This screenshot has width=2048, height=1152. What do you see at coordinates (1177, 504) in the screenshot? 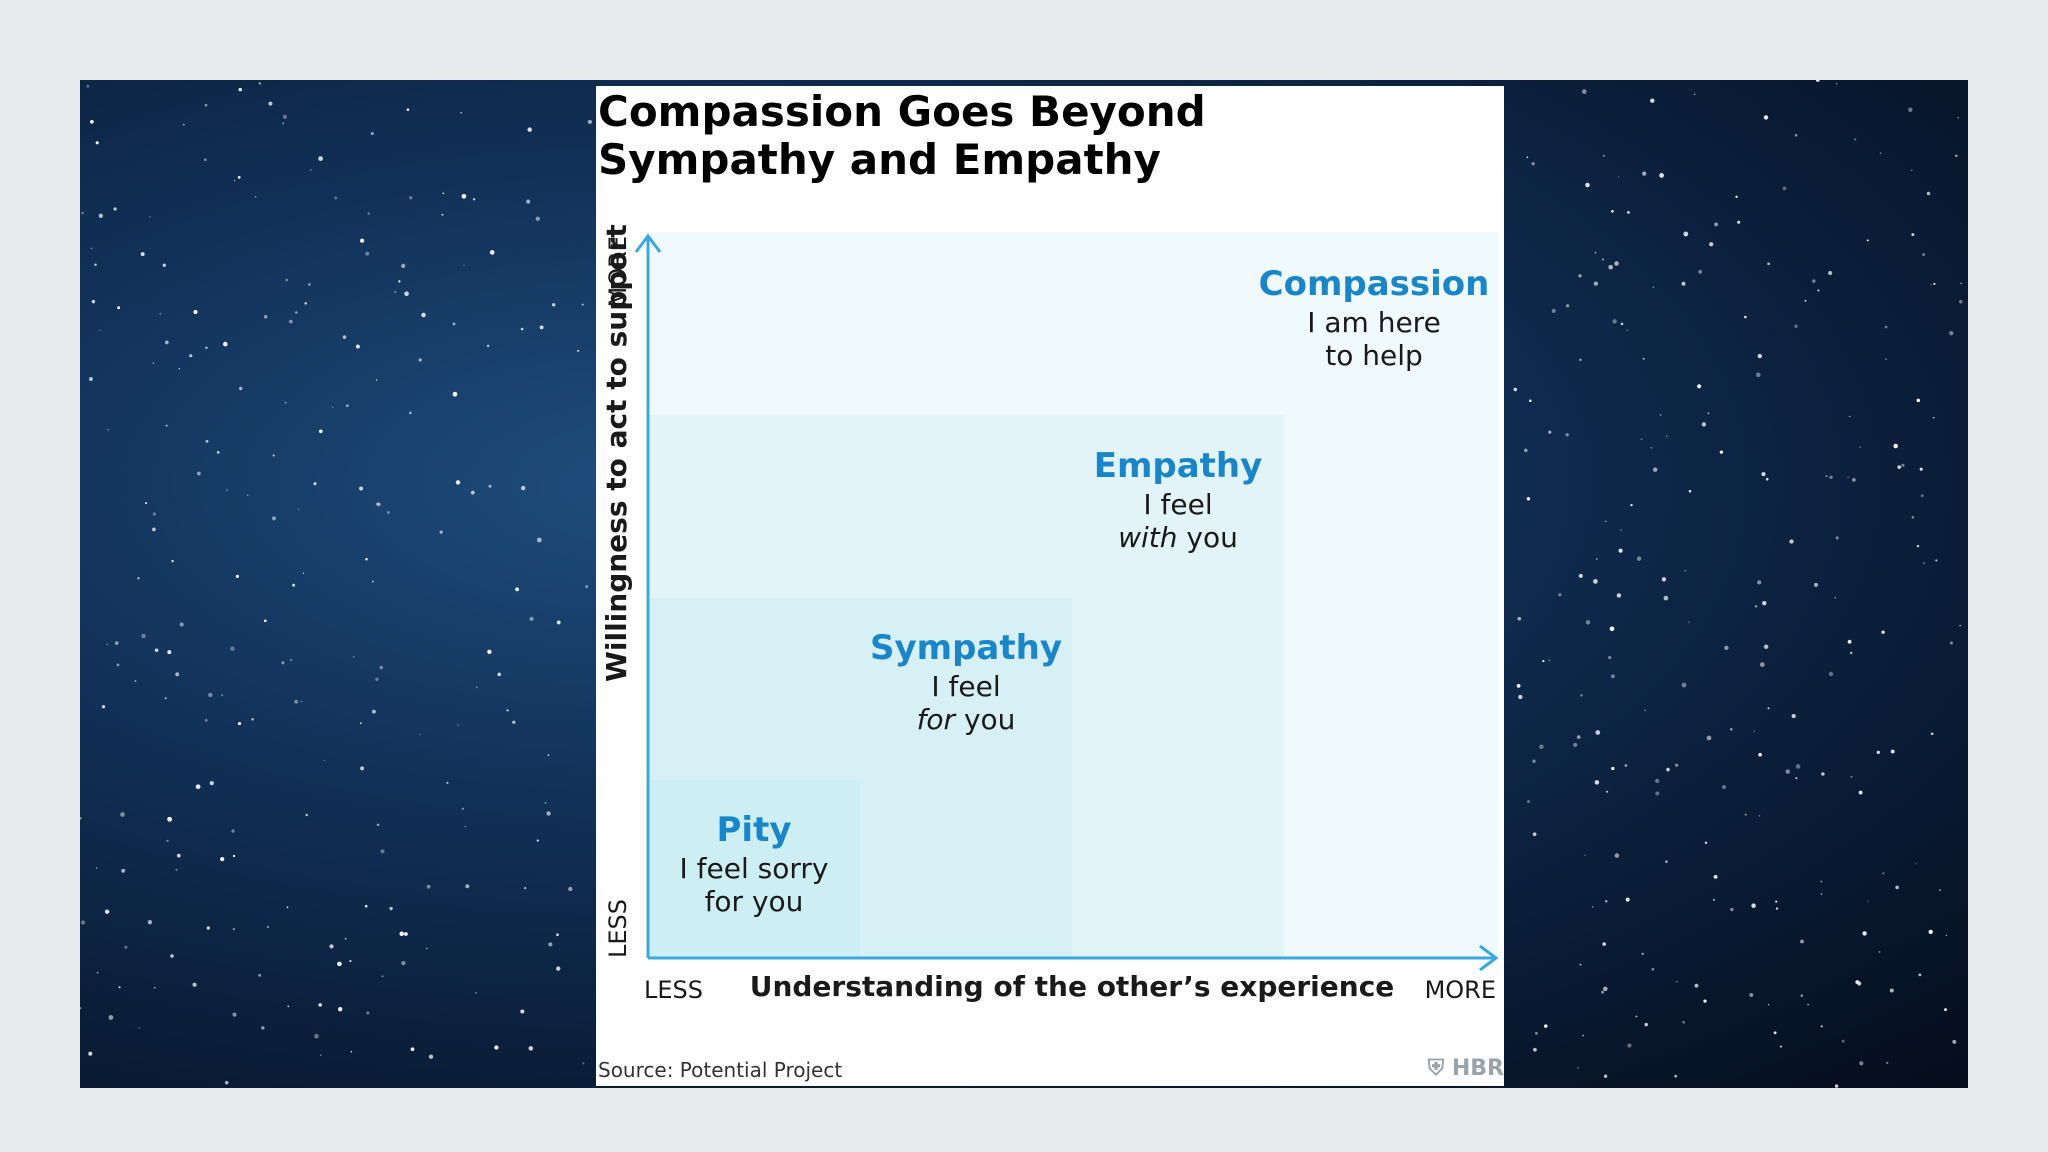
I see `level-text-empathy-line1: I feel` at bounding box center [1177, 504].